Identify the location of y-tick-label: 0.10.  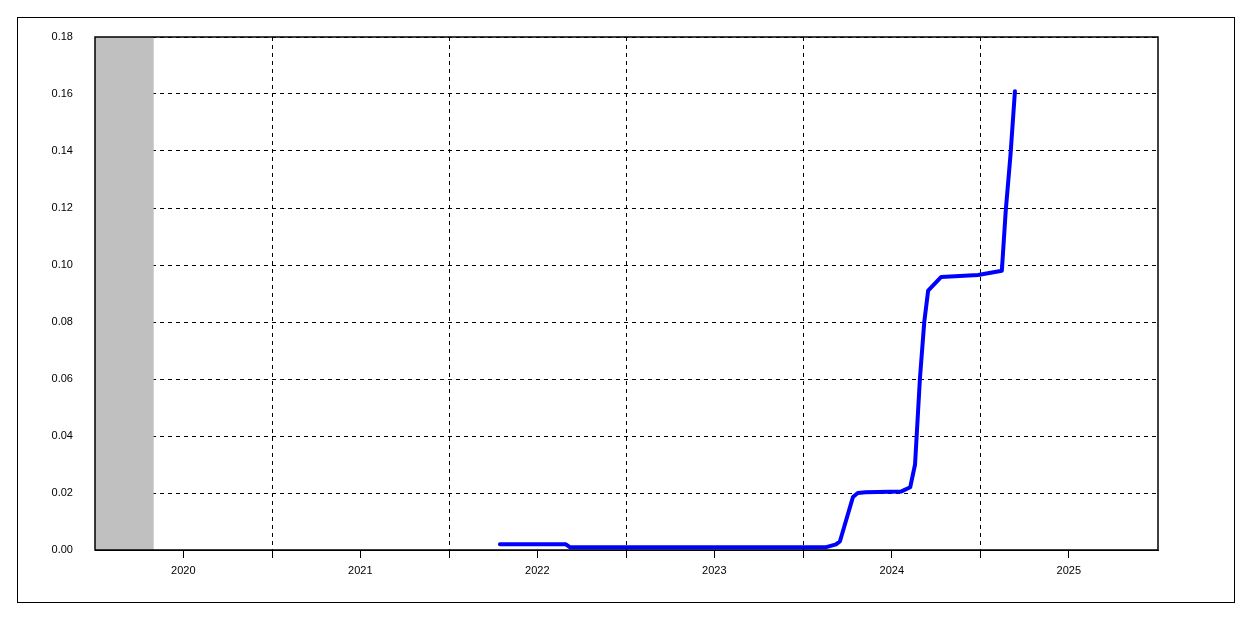
(62, 264).